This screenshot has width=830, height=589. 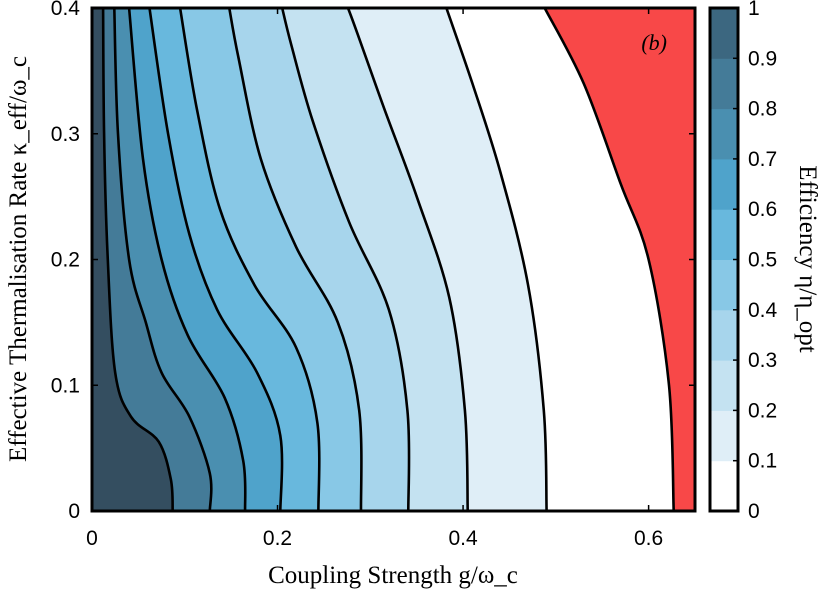 I want to click on contour-line-0.1, so click(x=496, y=259).